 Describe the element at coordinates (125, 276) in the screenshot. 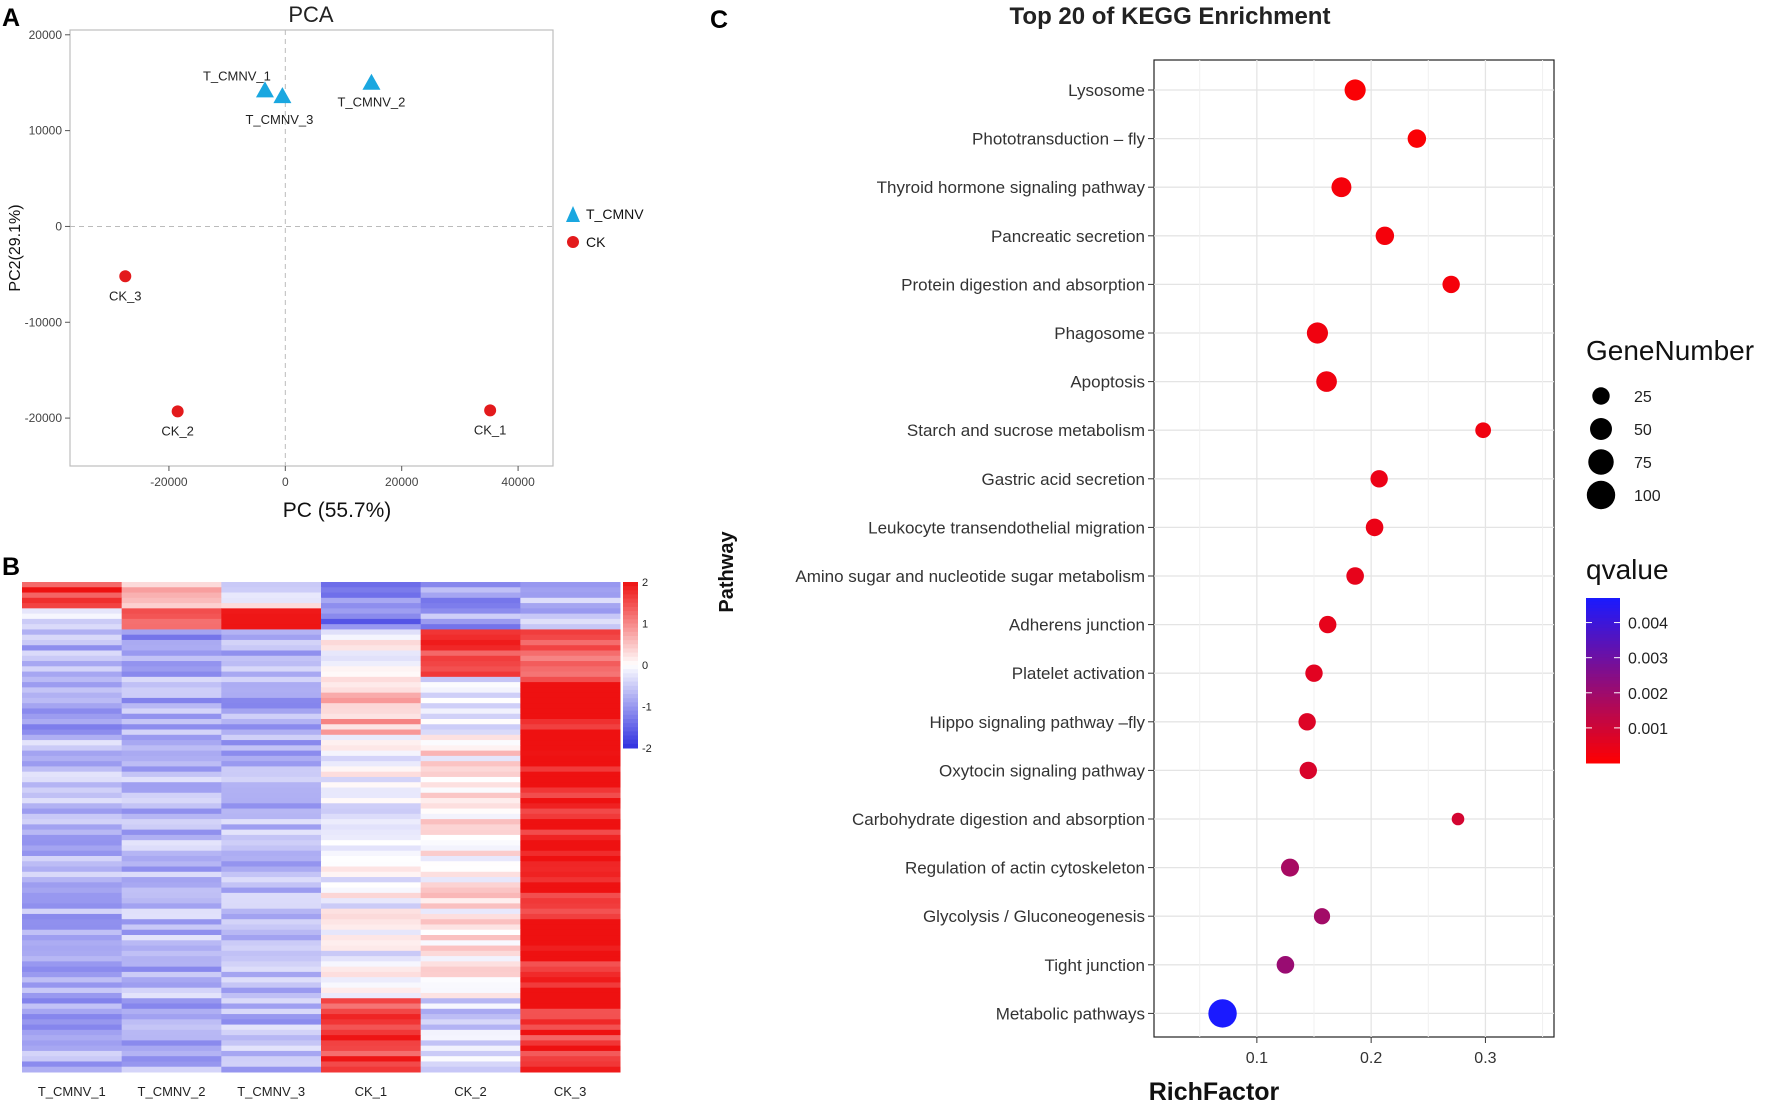

I see `pca-point-circle` at that location.